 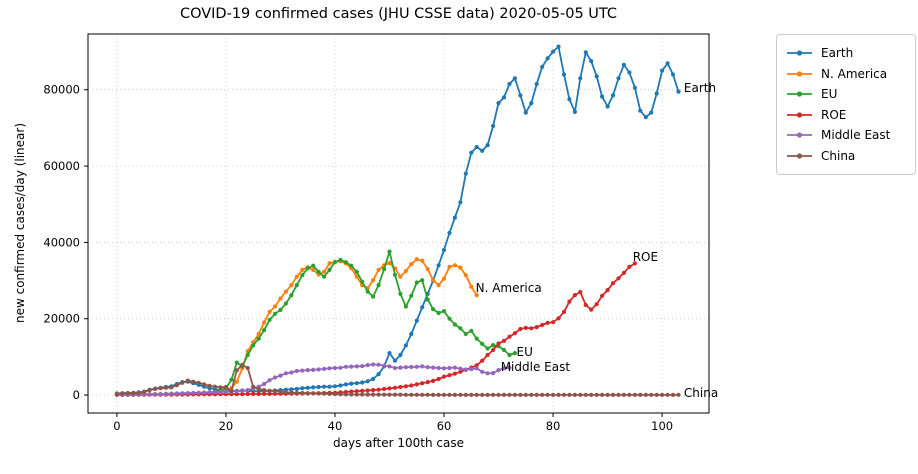 I want to click on legend-label: ROE, so click(x=834, y=114).